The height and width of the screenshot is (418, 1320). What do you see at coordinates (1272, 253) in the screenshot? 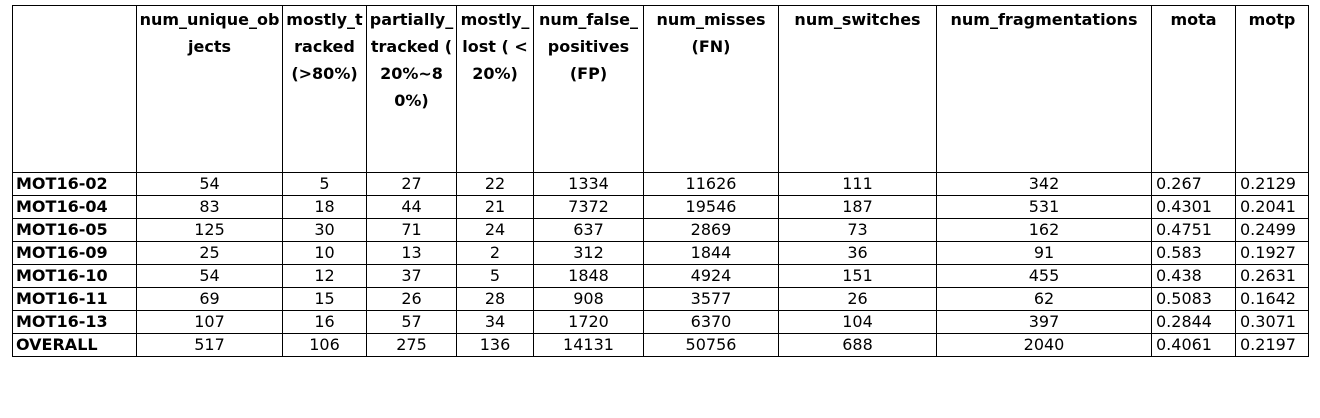
I see `motp-cell: 0.1927` at bounding box center [1272, 253].